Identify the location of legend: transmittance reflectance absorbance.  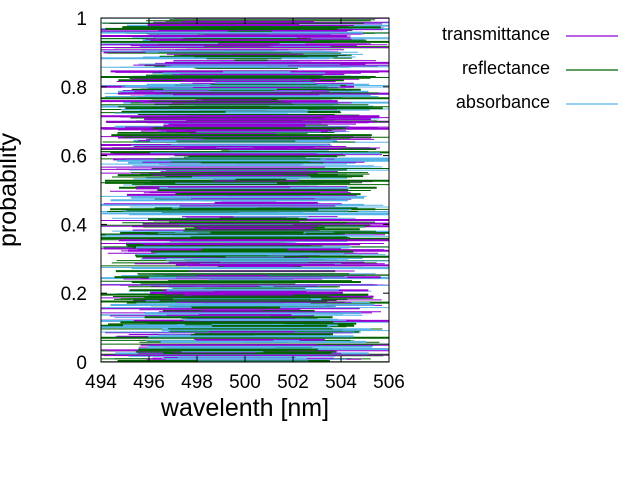
(530, 68).